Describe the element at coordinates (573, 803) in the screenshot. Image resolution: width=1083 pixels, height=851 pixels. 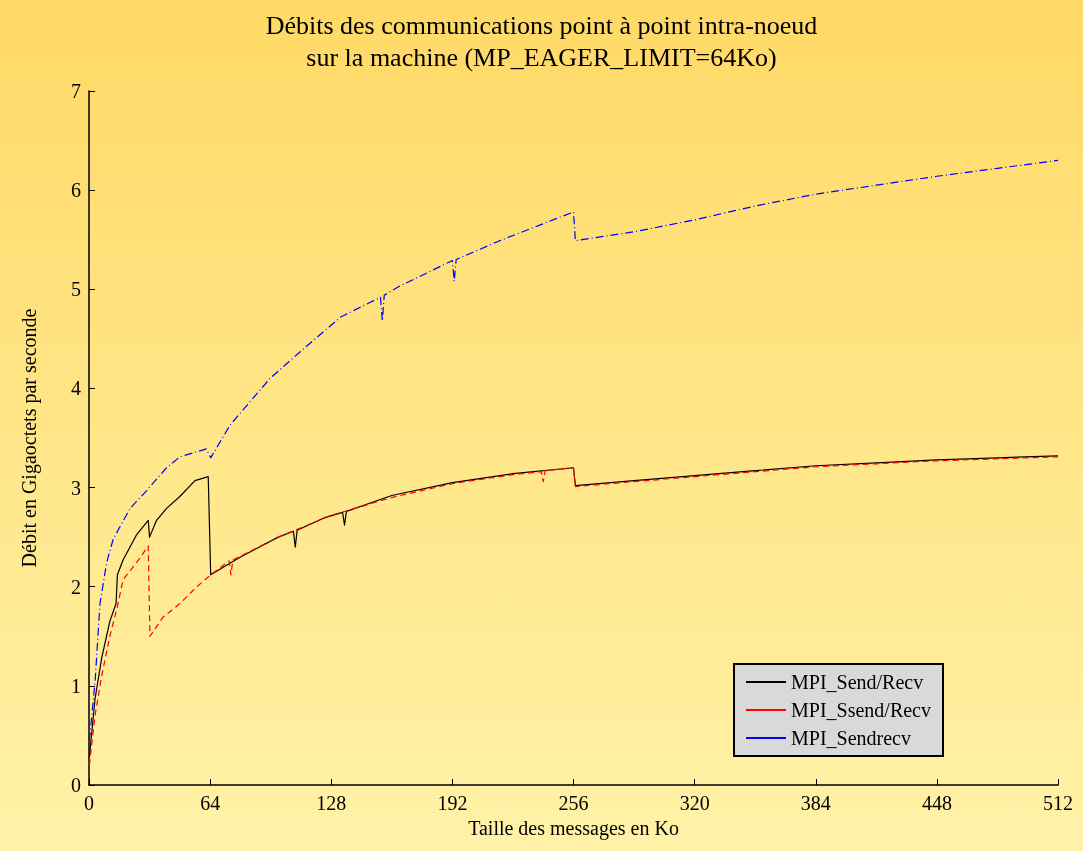
I see `x-tick-label: 256` at that location.